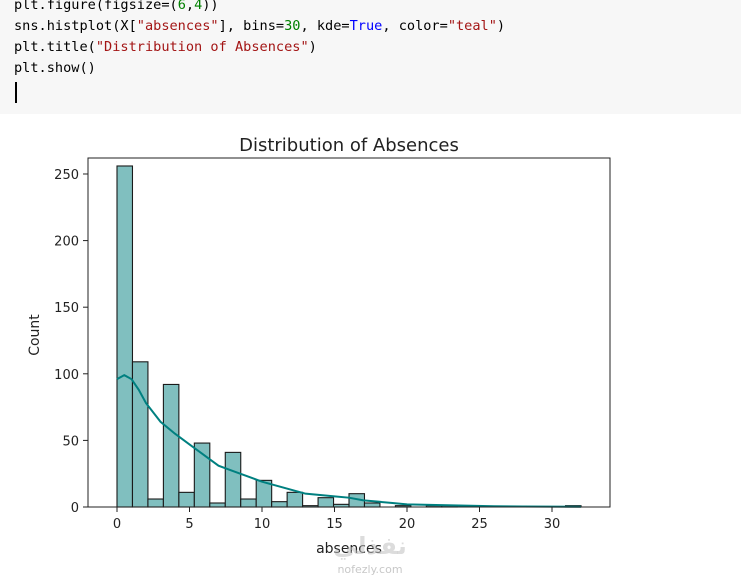  Describe the element at coordinates (173, 6) in the screenshot. I see `code-token: (` at that location.